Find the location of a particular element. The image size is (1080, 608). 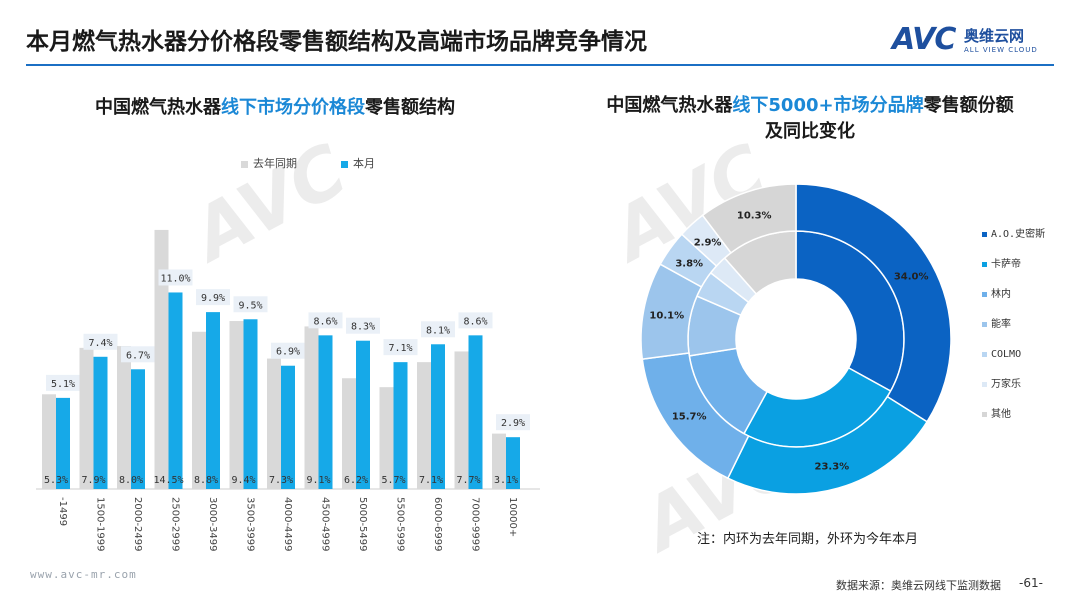

x-tick-label: 5500-5999 is located at coordinates (400, 524).